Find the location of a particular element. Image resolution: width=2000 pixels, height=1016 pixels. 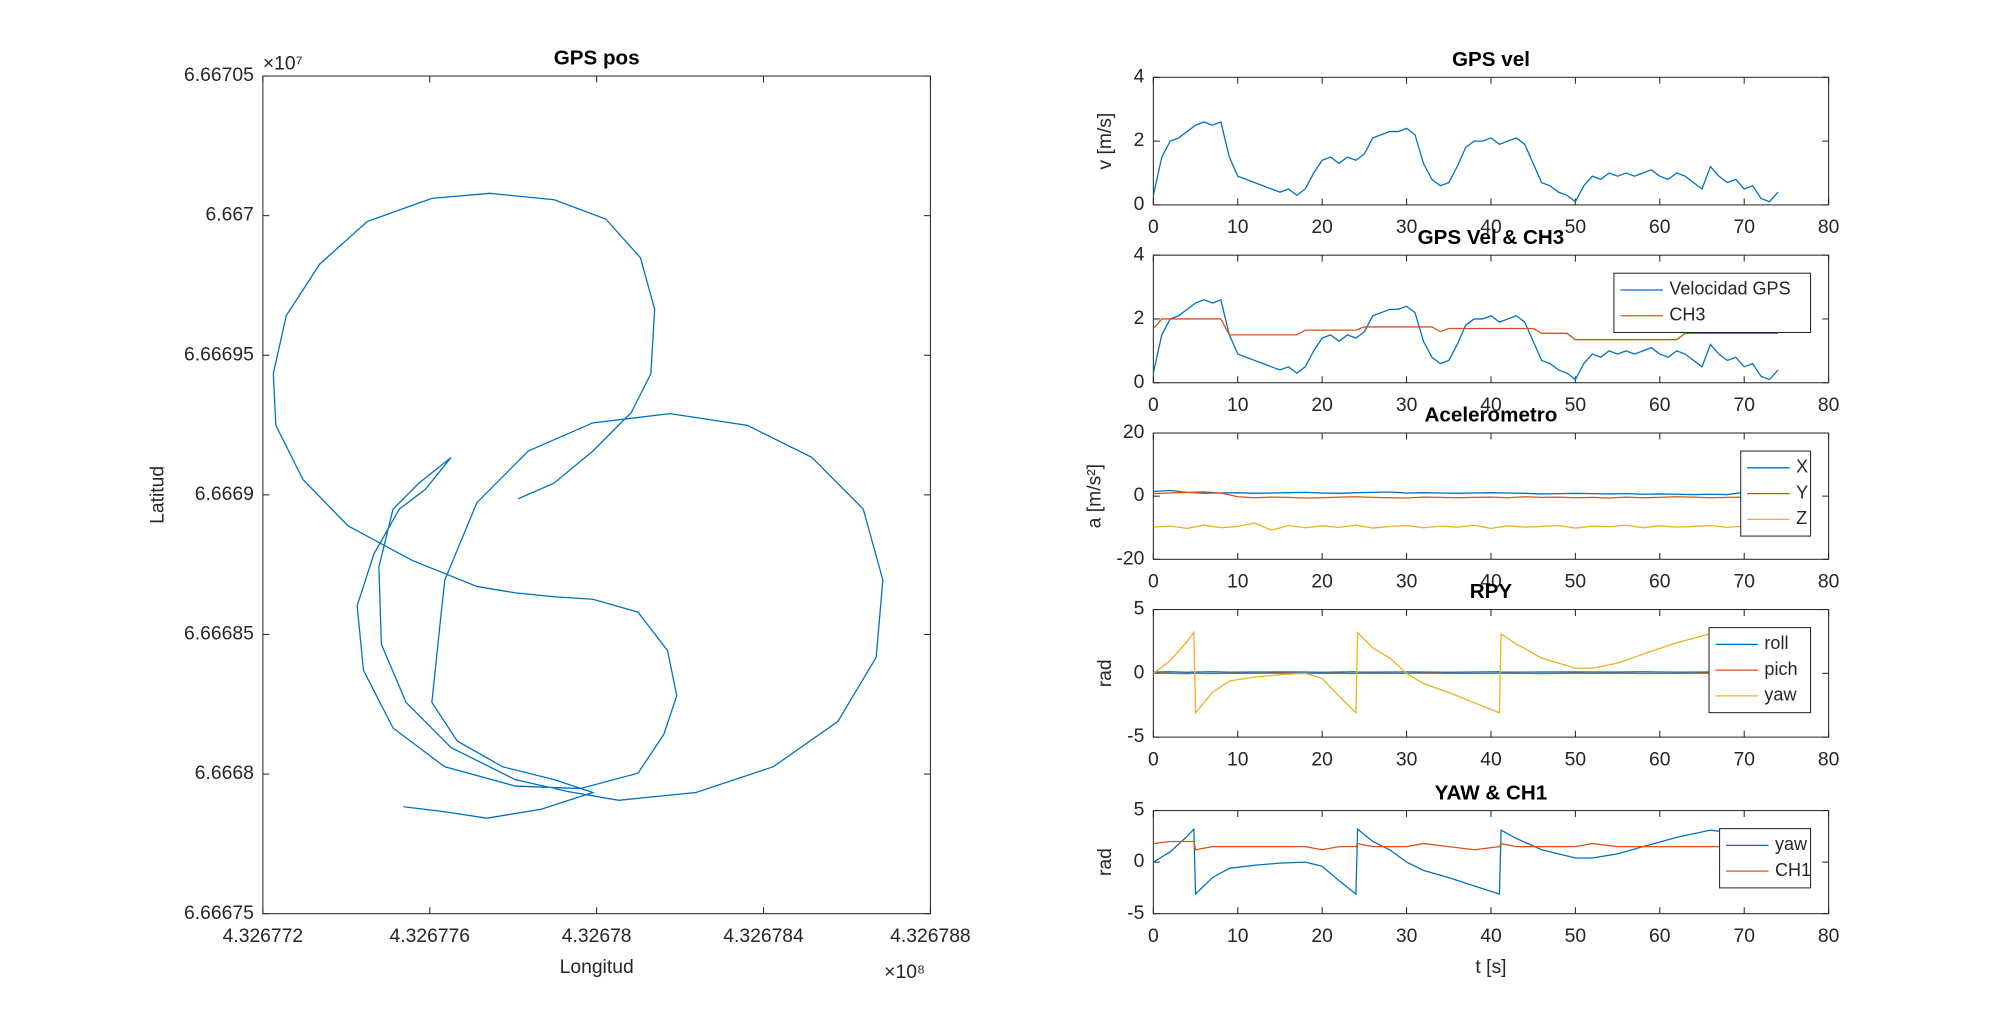

chart-title: Acelerometro is located at coordinates (1491, 415).